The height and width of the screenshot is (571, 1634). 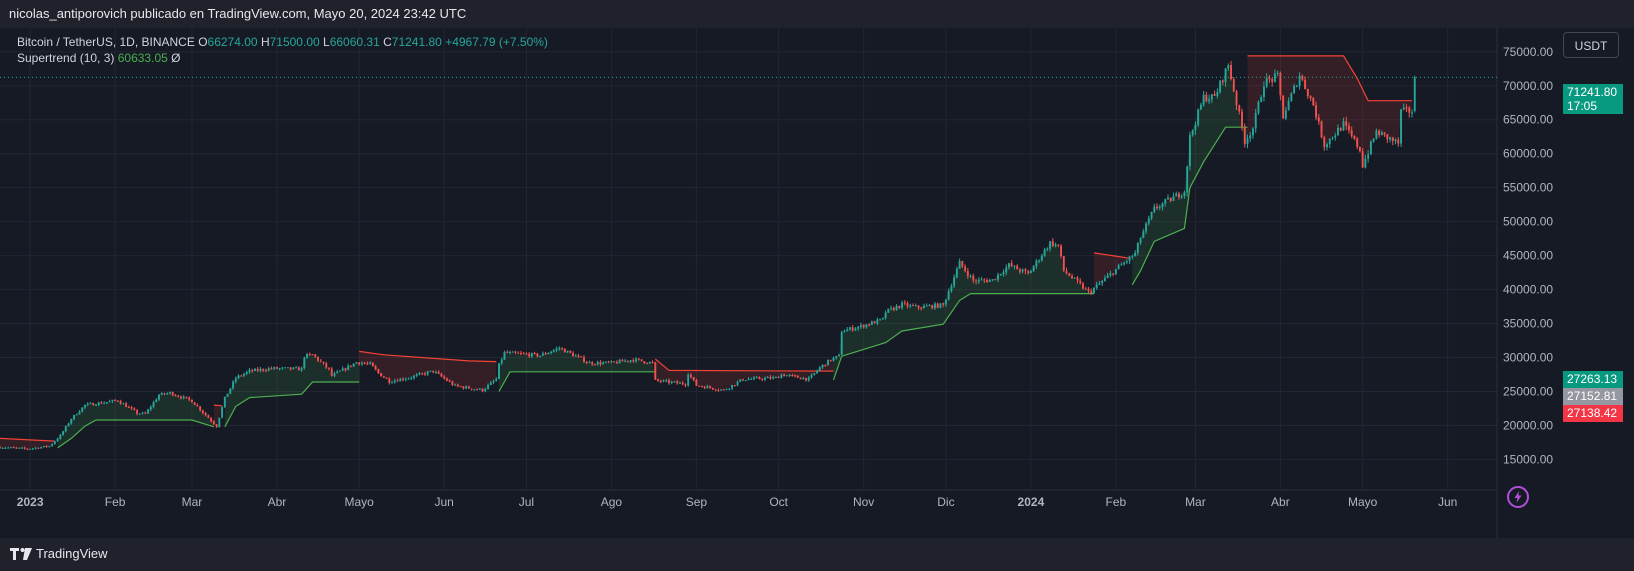 What do you see at coordinates (277, 502) in the screenshot?
I see `x-tick-label: Abr` at bounding box center [277, 502].